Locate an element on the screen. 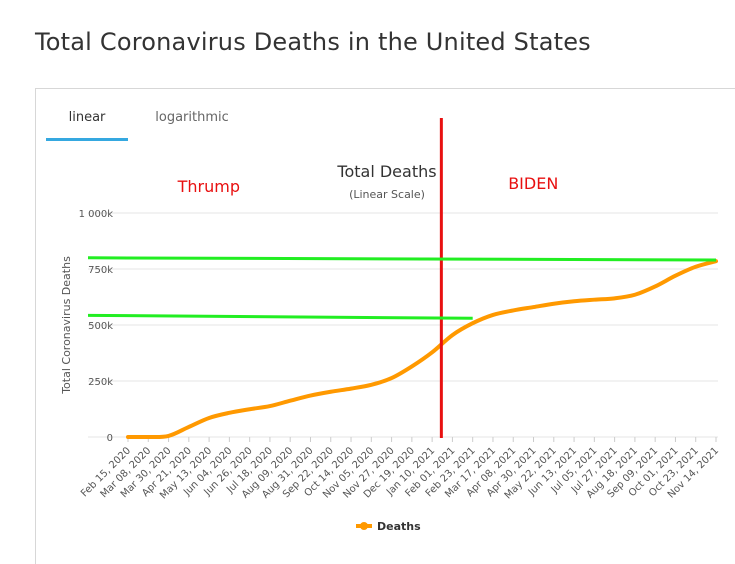  y-tick-label: 0 is located at coordinates (110, 438).